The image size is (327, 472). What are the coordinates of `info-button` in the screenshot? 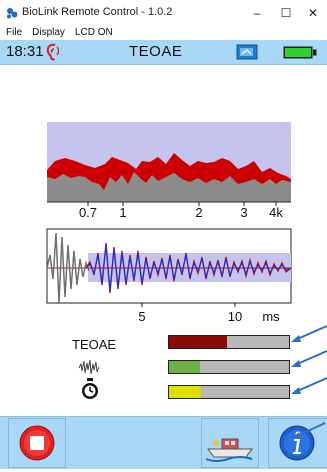 It's located at (297, 443).